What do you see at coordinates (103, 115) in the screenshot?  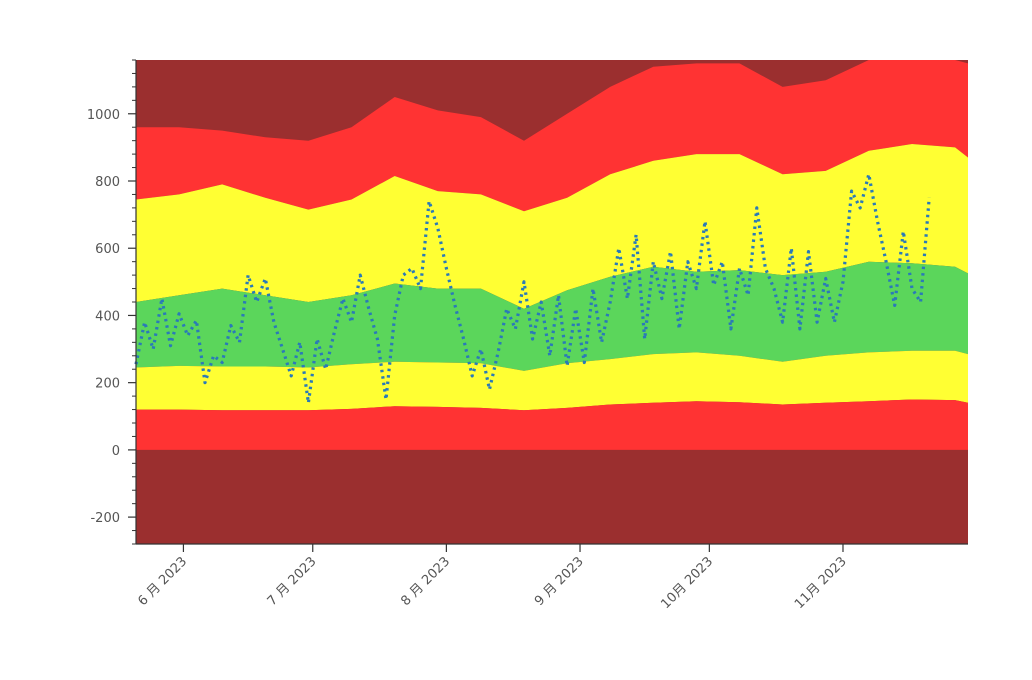 I see `y-tick-label: 1000` at bounding box center [103, 115].